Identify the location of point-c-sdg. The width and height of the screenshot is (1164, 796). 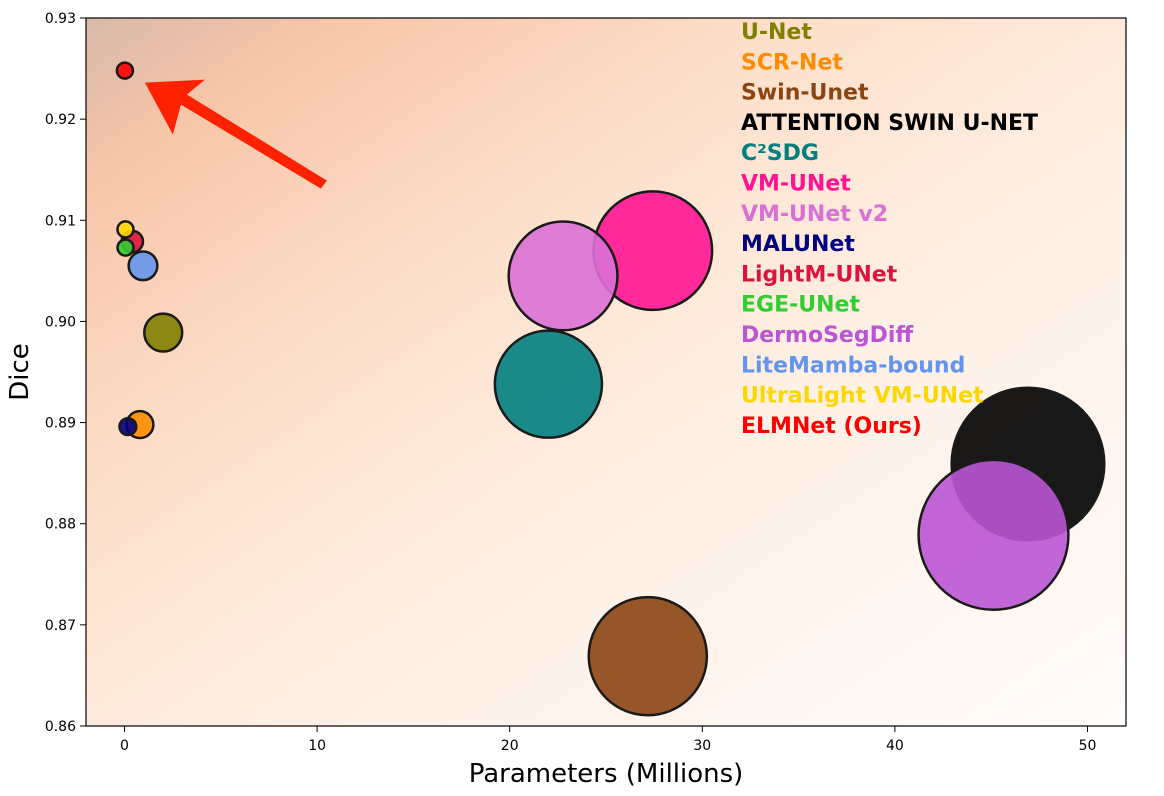
(548, 384).